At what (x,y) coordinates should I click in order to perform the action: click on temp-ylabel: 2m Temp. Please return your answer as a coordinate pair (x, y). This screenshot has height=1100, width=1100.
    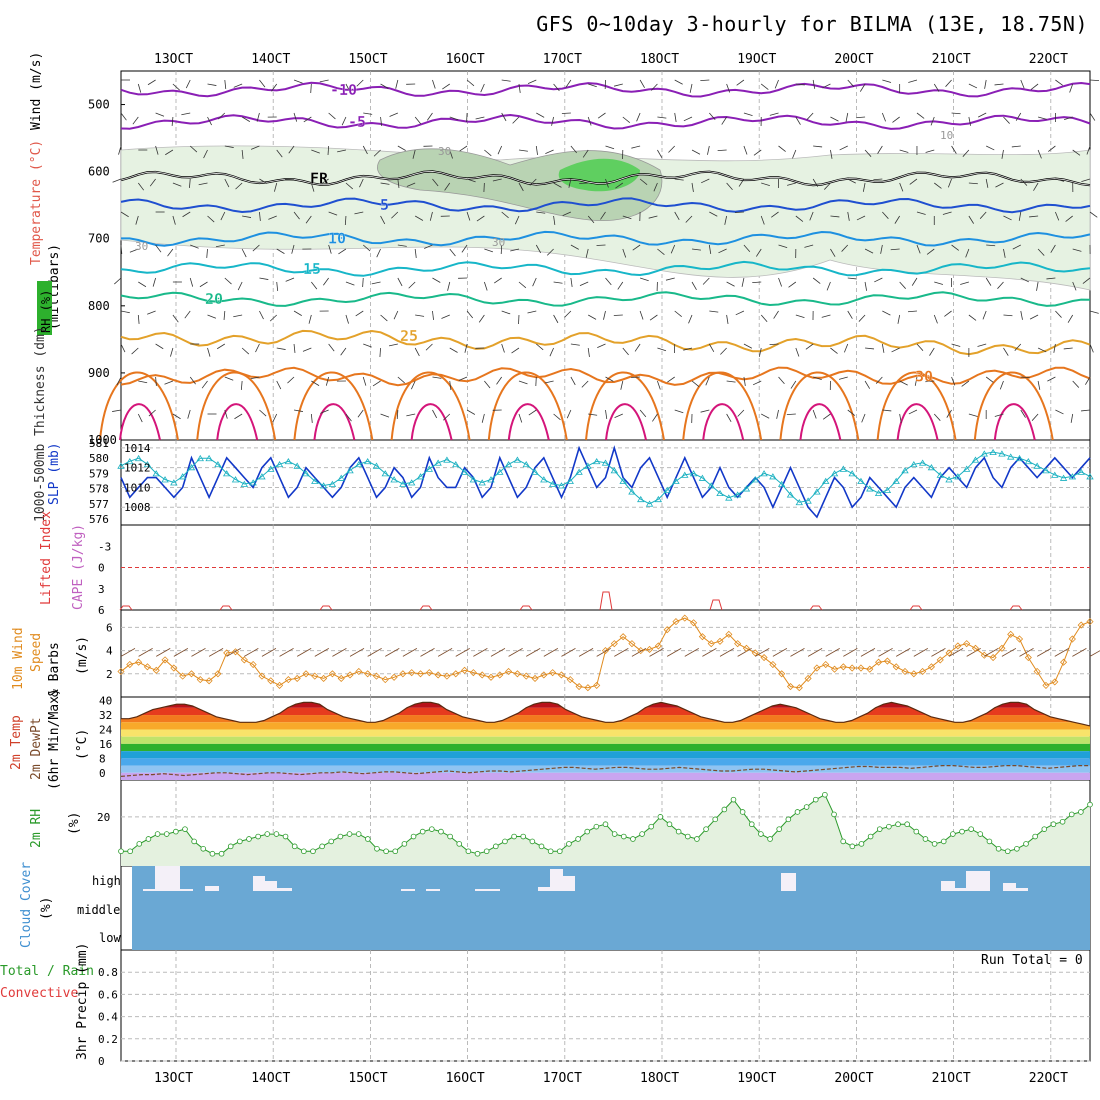
    Looking at the image, I should click on (16, 742).